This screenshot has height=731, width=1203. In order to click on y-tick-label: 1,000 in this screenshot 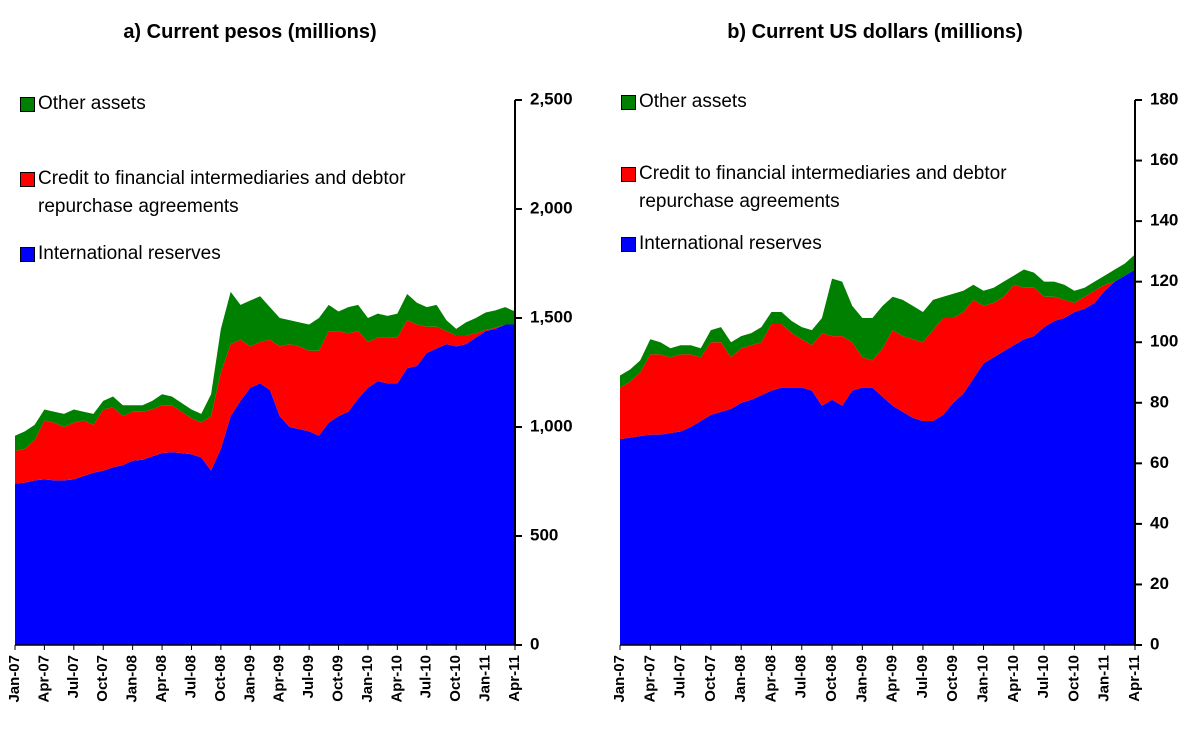, I will do `click(551, 425)`.